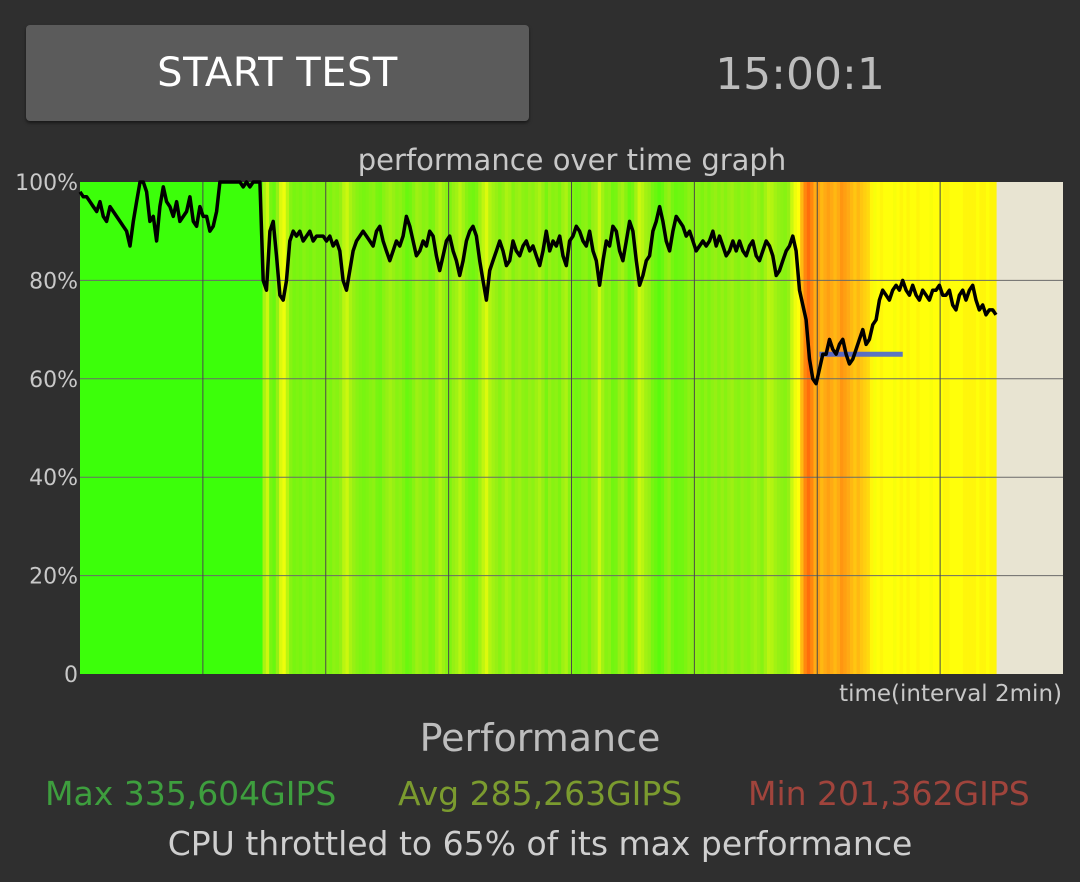 The height and width of the screenshot is (882, 1080). Describe the element at coordinates (53, 281) in the screenshot. I see `y-tick-label: 80%` at that location.